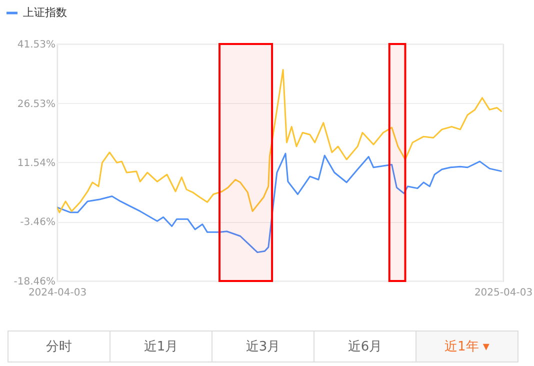  Describe the element at coordinates (59, 347) in the screenshot. I see `text: 分时` at that location.